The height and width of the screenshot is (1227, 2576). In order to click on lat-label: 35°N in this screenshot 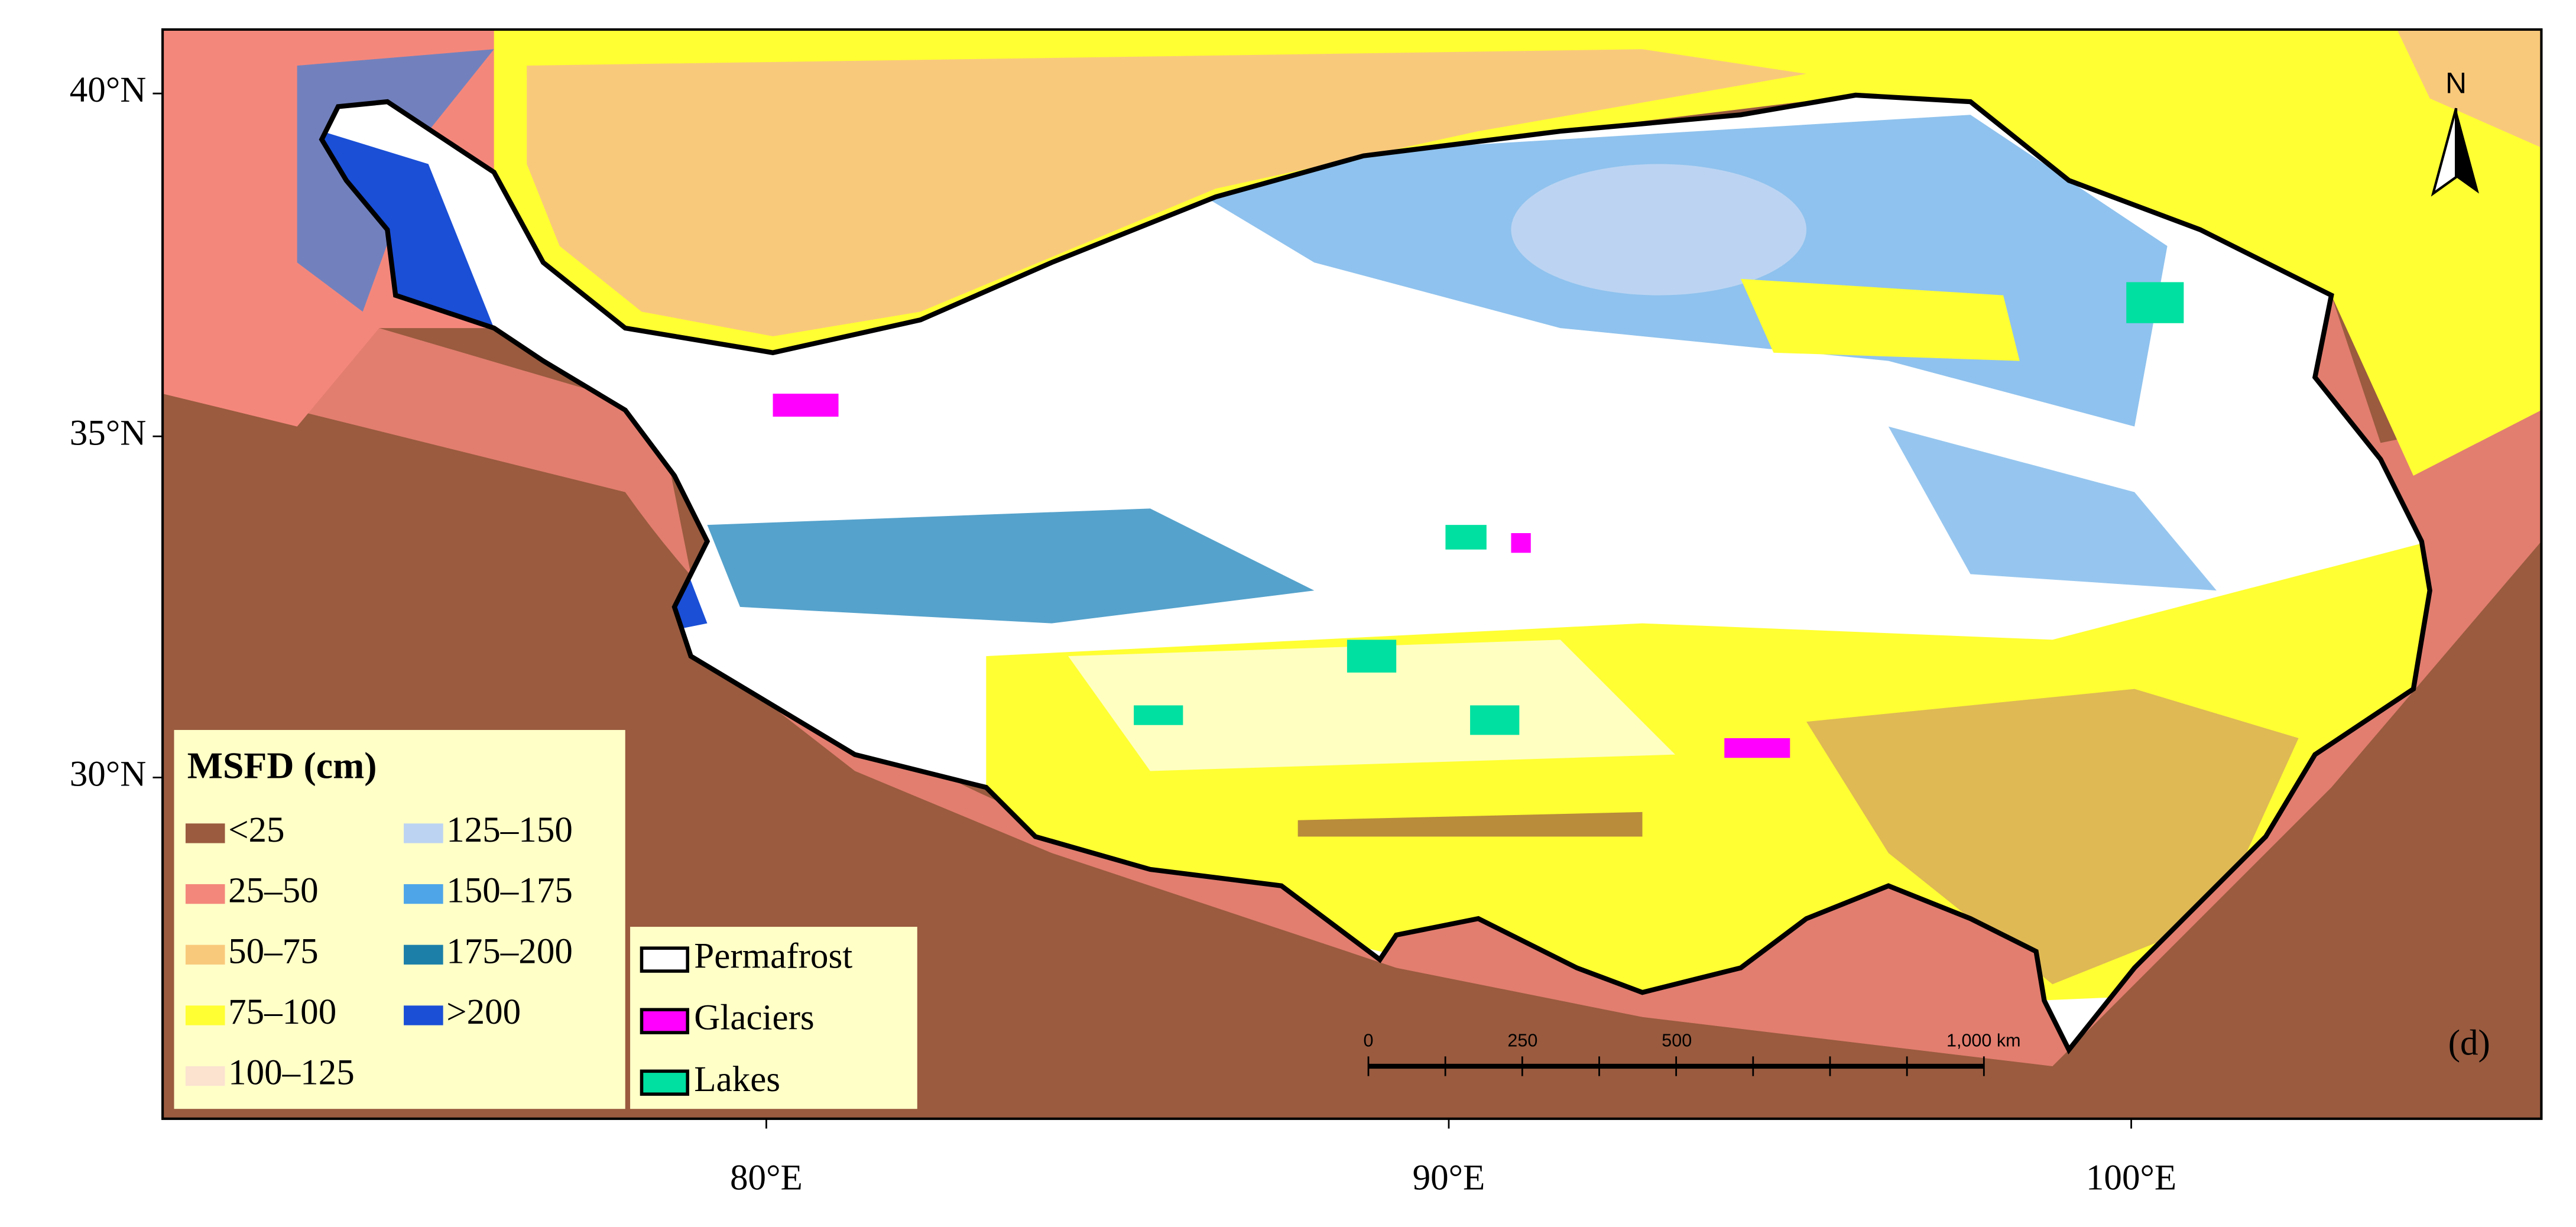, I will do `click(108, 433)`.